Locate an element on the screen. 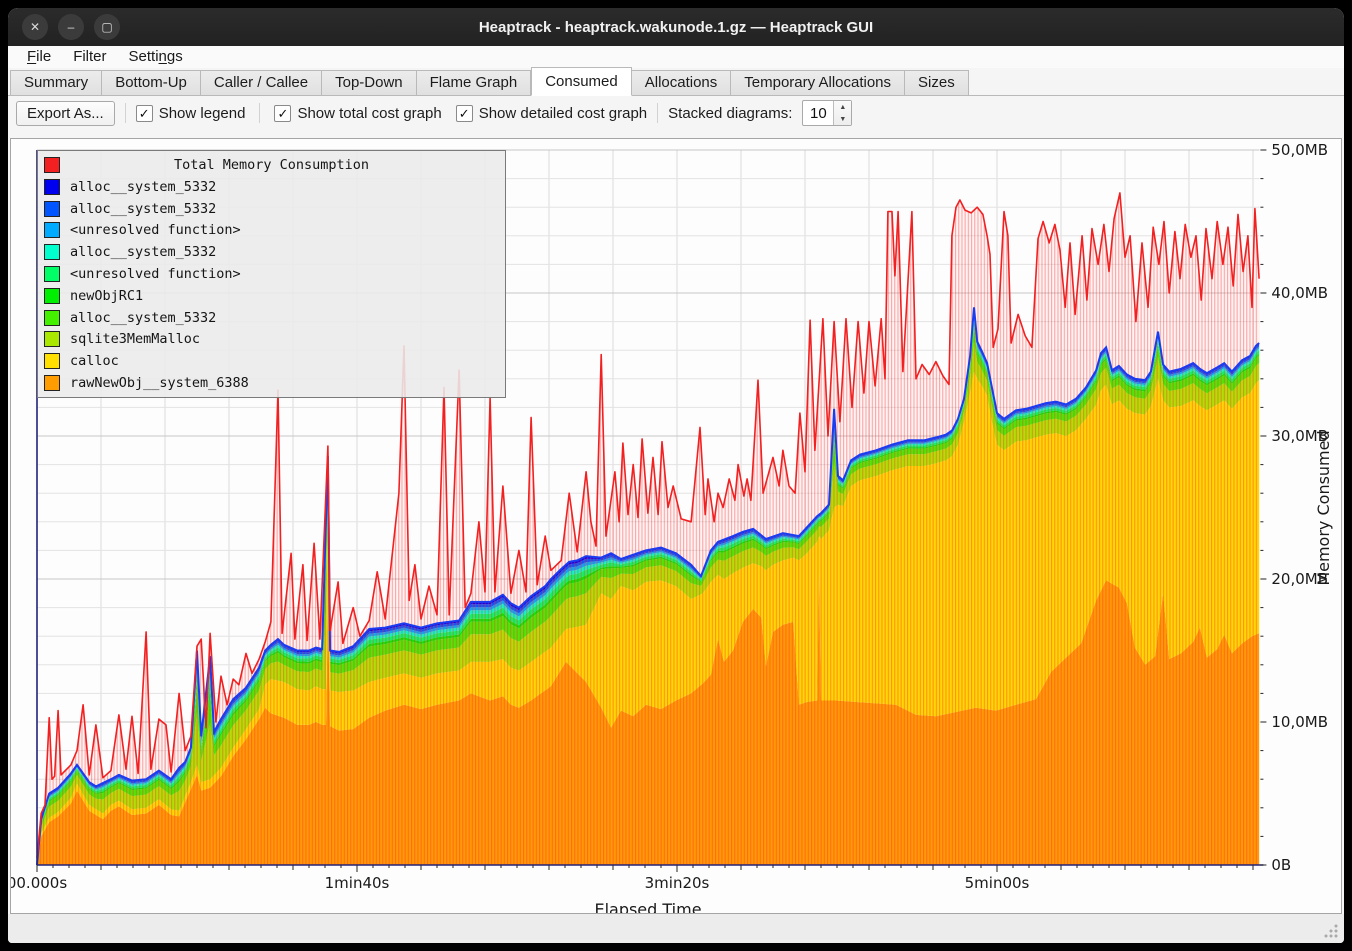 The height and width of the screenshot is (951, 1352). spinner-value: 10 is located at coordinates (818, 113).